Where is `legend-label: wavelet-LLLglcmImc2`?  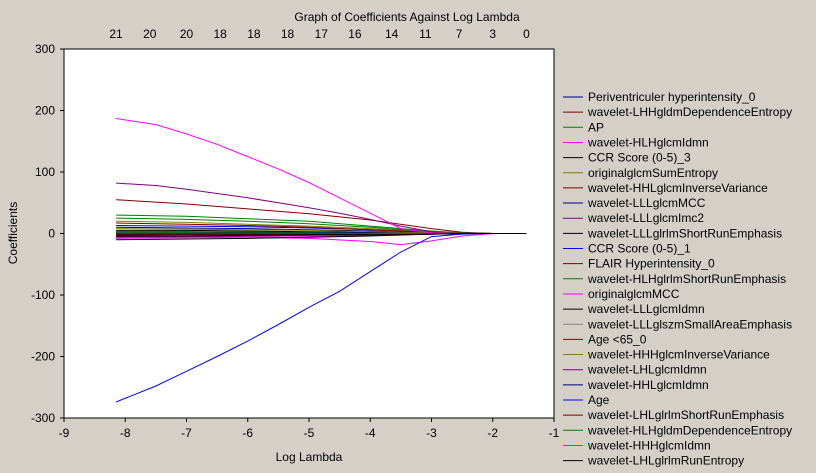
legend-label: wavelet-LLLglcmImc2 is located at coordinates (645, 218).